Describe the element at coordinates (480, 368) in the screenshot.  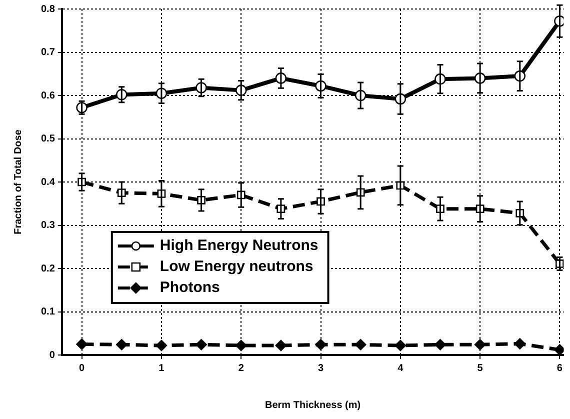
I see `x-tick-label: 5` at that location.